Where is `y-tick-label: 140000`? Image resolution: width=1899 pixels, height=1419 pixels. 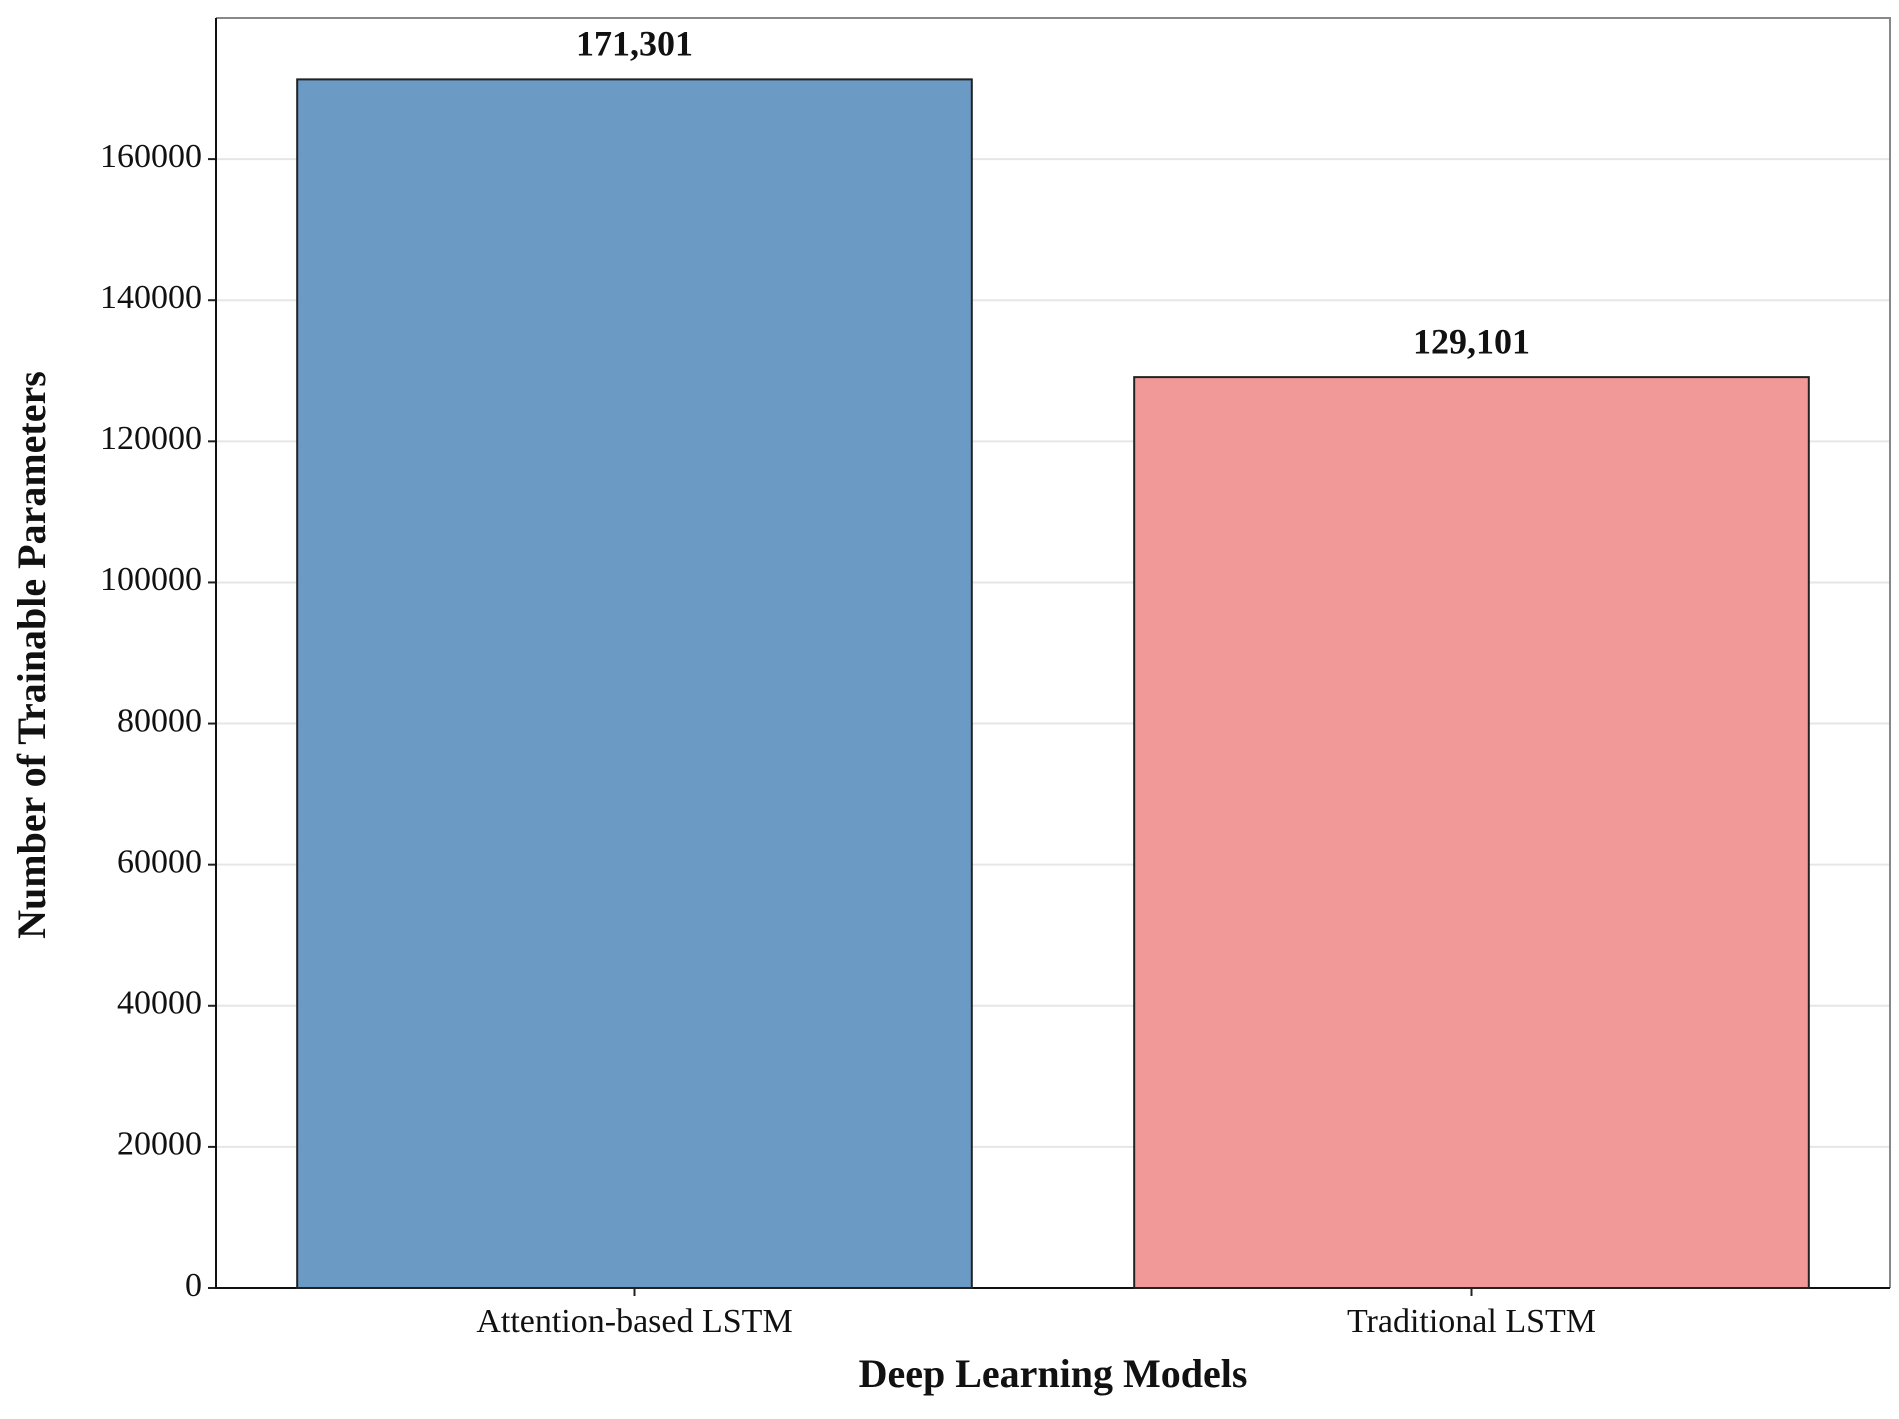 y-tick-label: 140000 is located at coordinates (151, 297).